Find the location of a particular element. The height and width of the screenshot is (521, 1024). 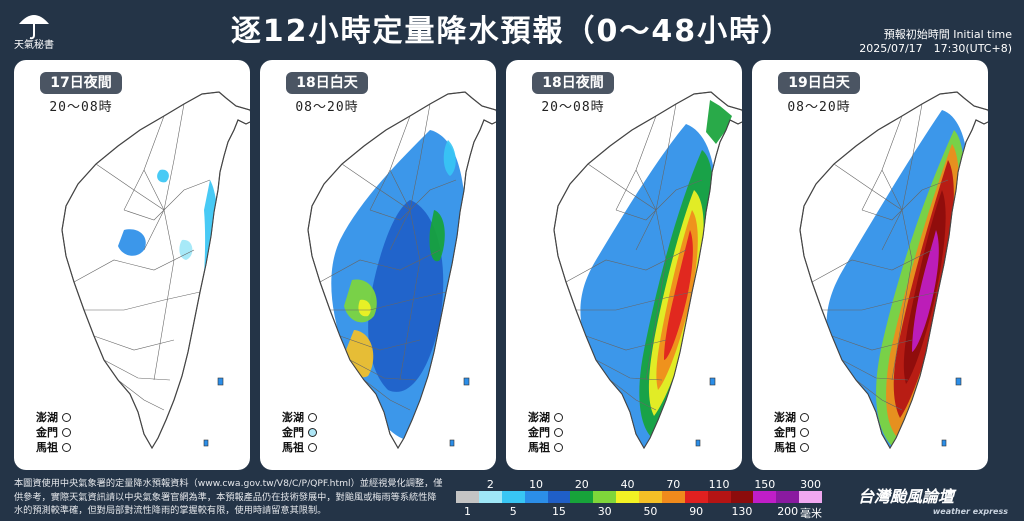

logo-text: 天氣秘書 is located at coordinates (34, 45).